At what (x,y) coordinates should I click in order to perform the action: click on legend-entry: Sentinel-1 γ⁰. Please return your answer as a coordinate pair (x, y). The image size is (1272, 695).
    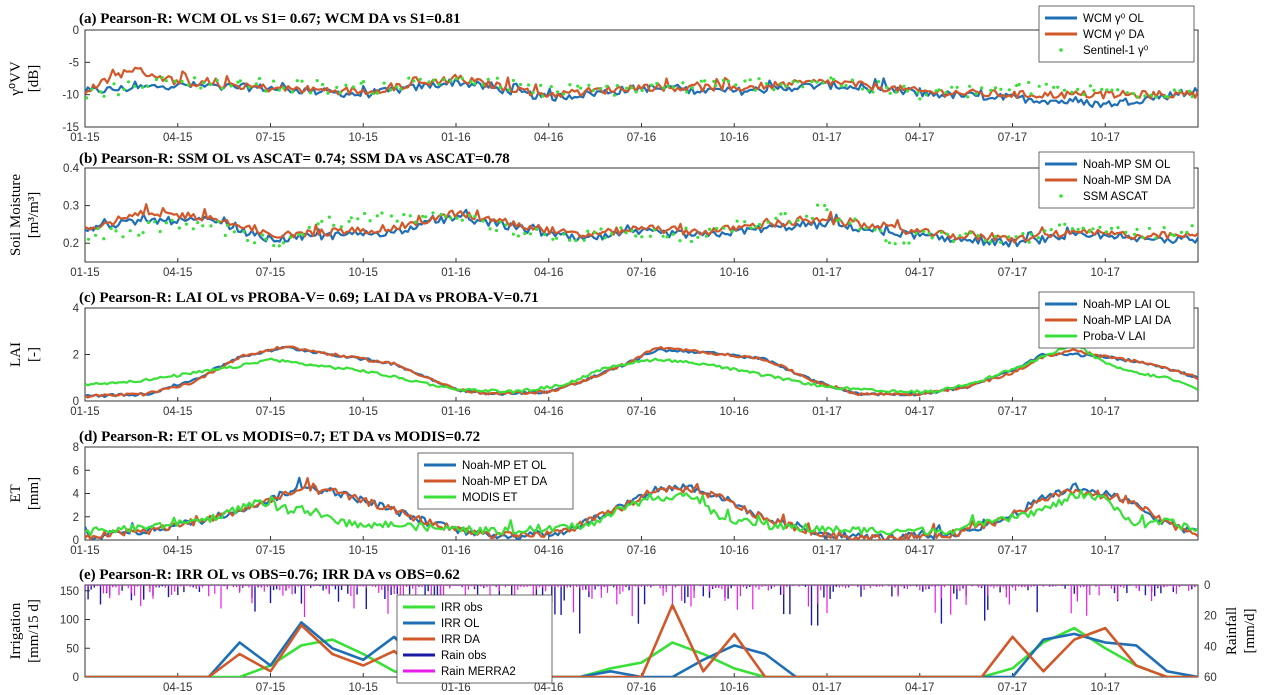
    Looking at the image, I should click on (1116, 51).